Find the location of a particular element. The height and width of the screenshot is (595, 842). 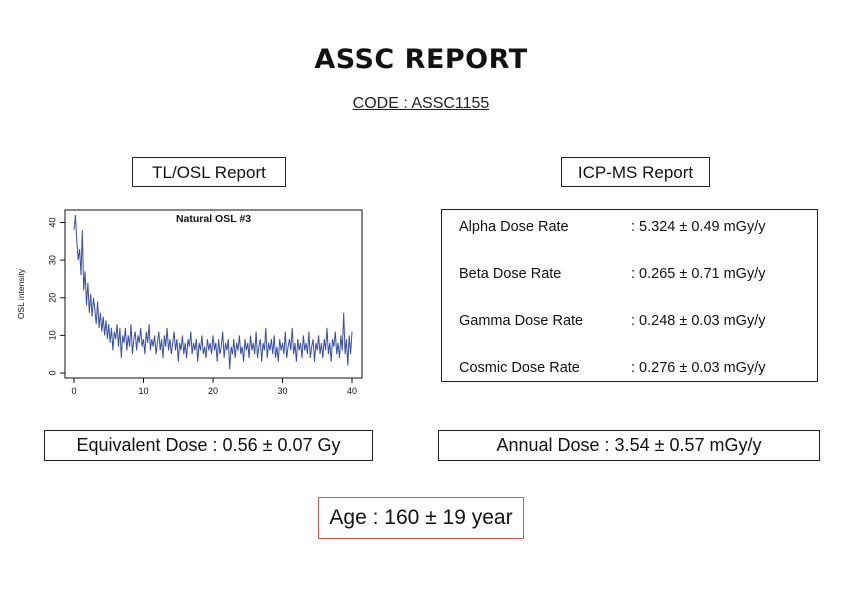

x-tick-label: 30 is located at coordinates (282, 391).